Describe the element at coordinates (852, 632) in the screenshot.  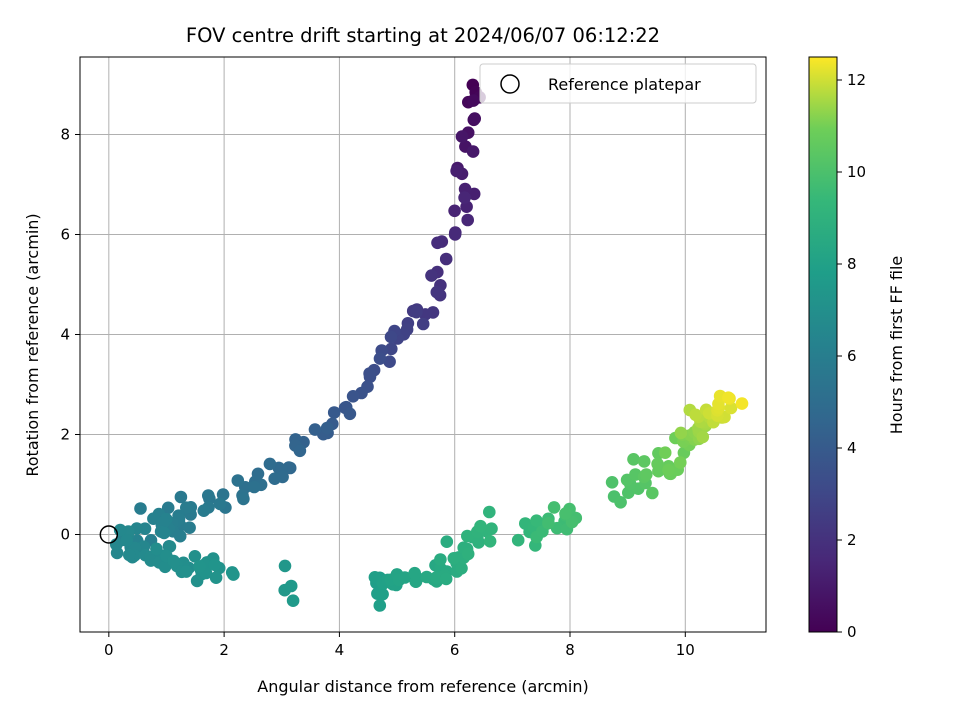
I see `colorbar-tick-label: 0` at that location.